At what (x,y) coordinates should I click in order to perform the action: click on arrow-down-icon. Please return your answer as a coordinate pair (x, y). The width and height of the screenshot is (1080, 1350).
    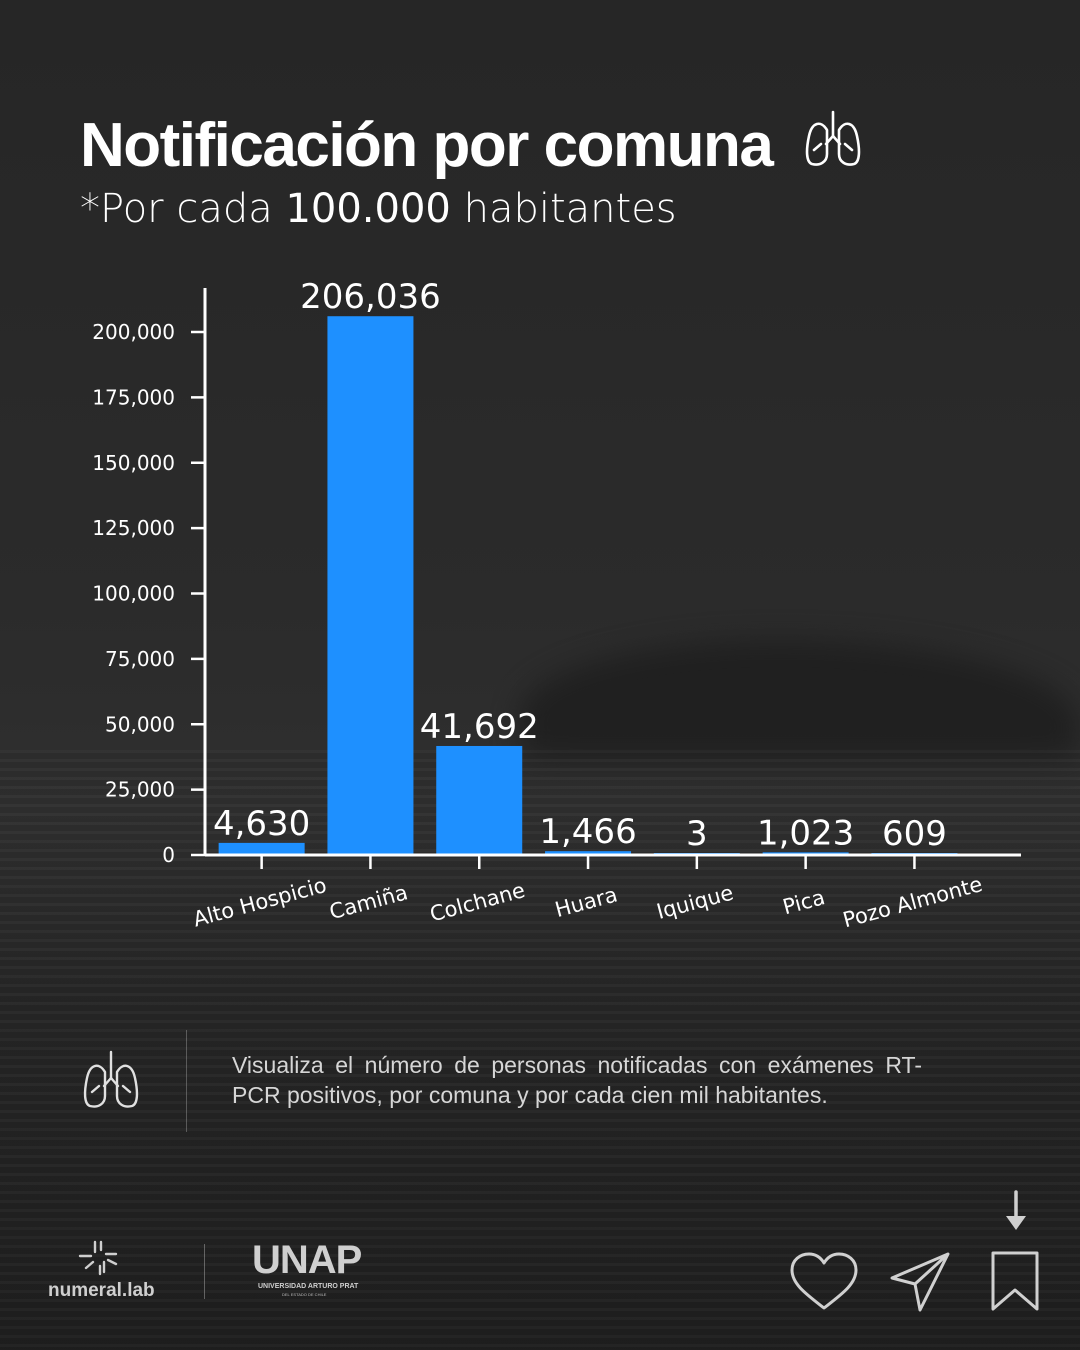
    Looking at the image, I should click on (1016, 1212).